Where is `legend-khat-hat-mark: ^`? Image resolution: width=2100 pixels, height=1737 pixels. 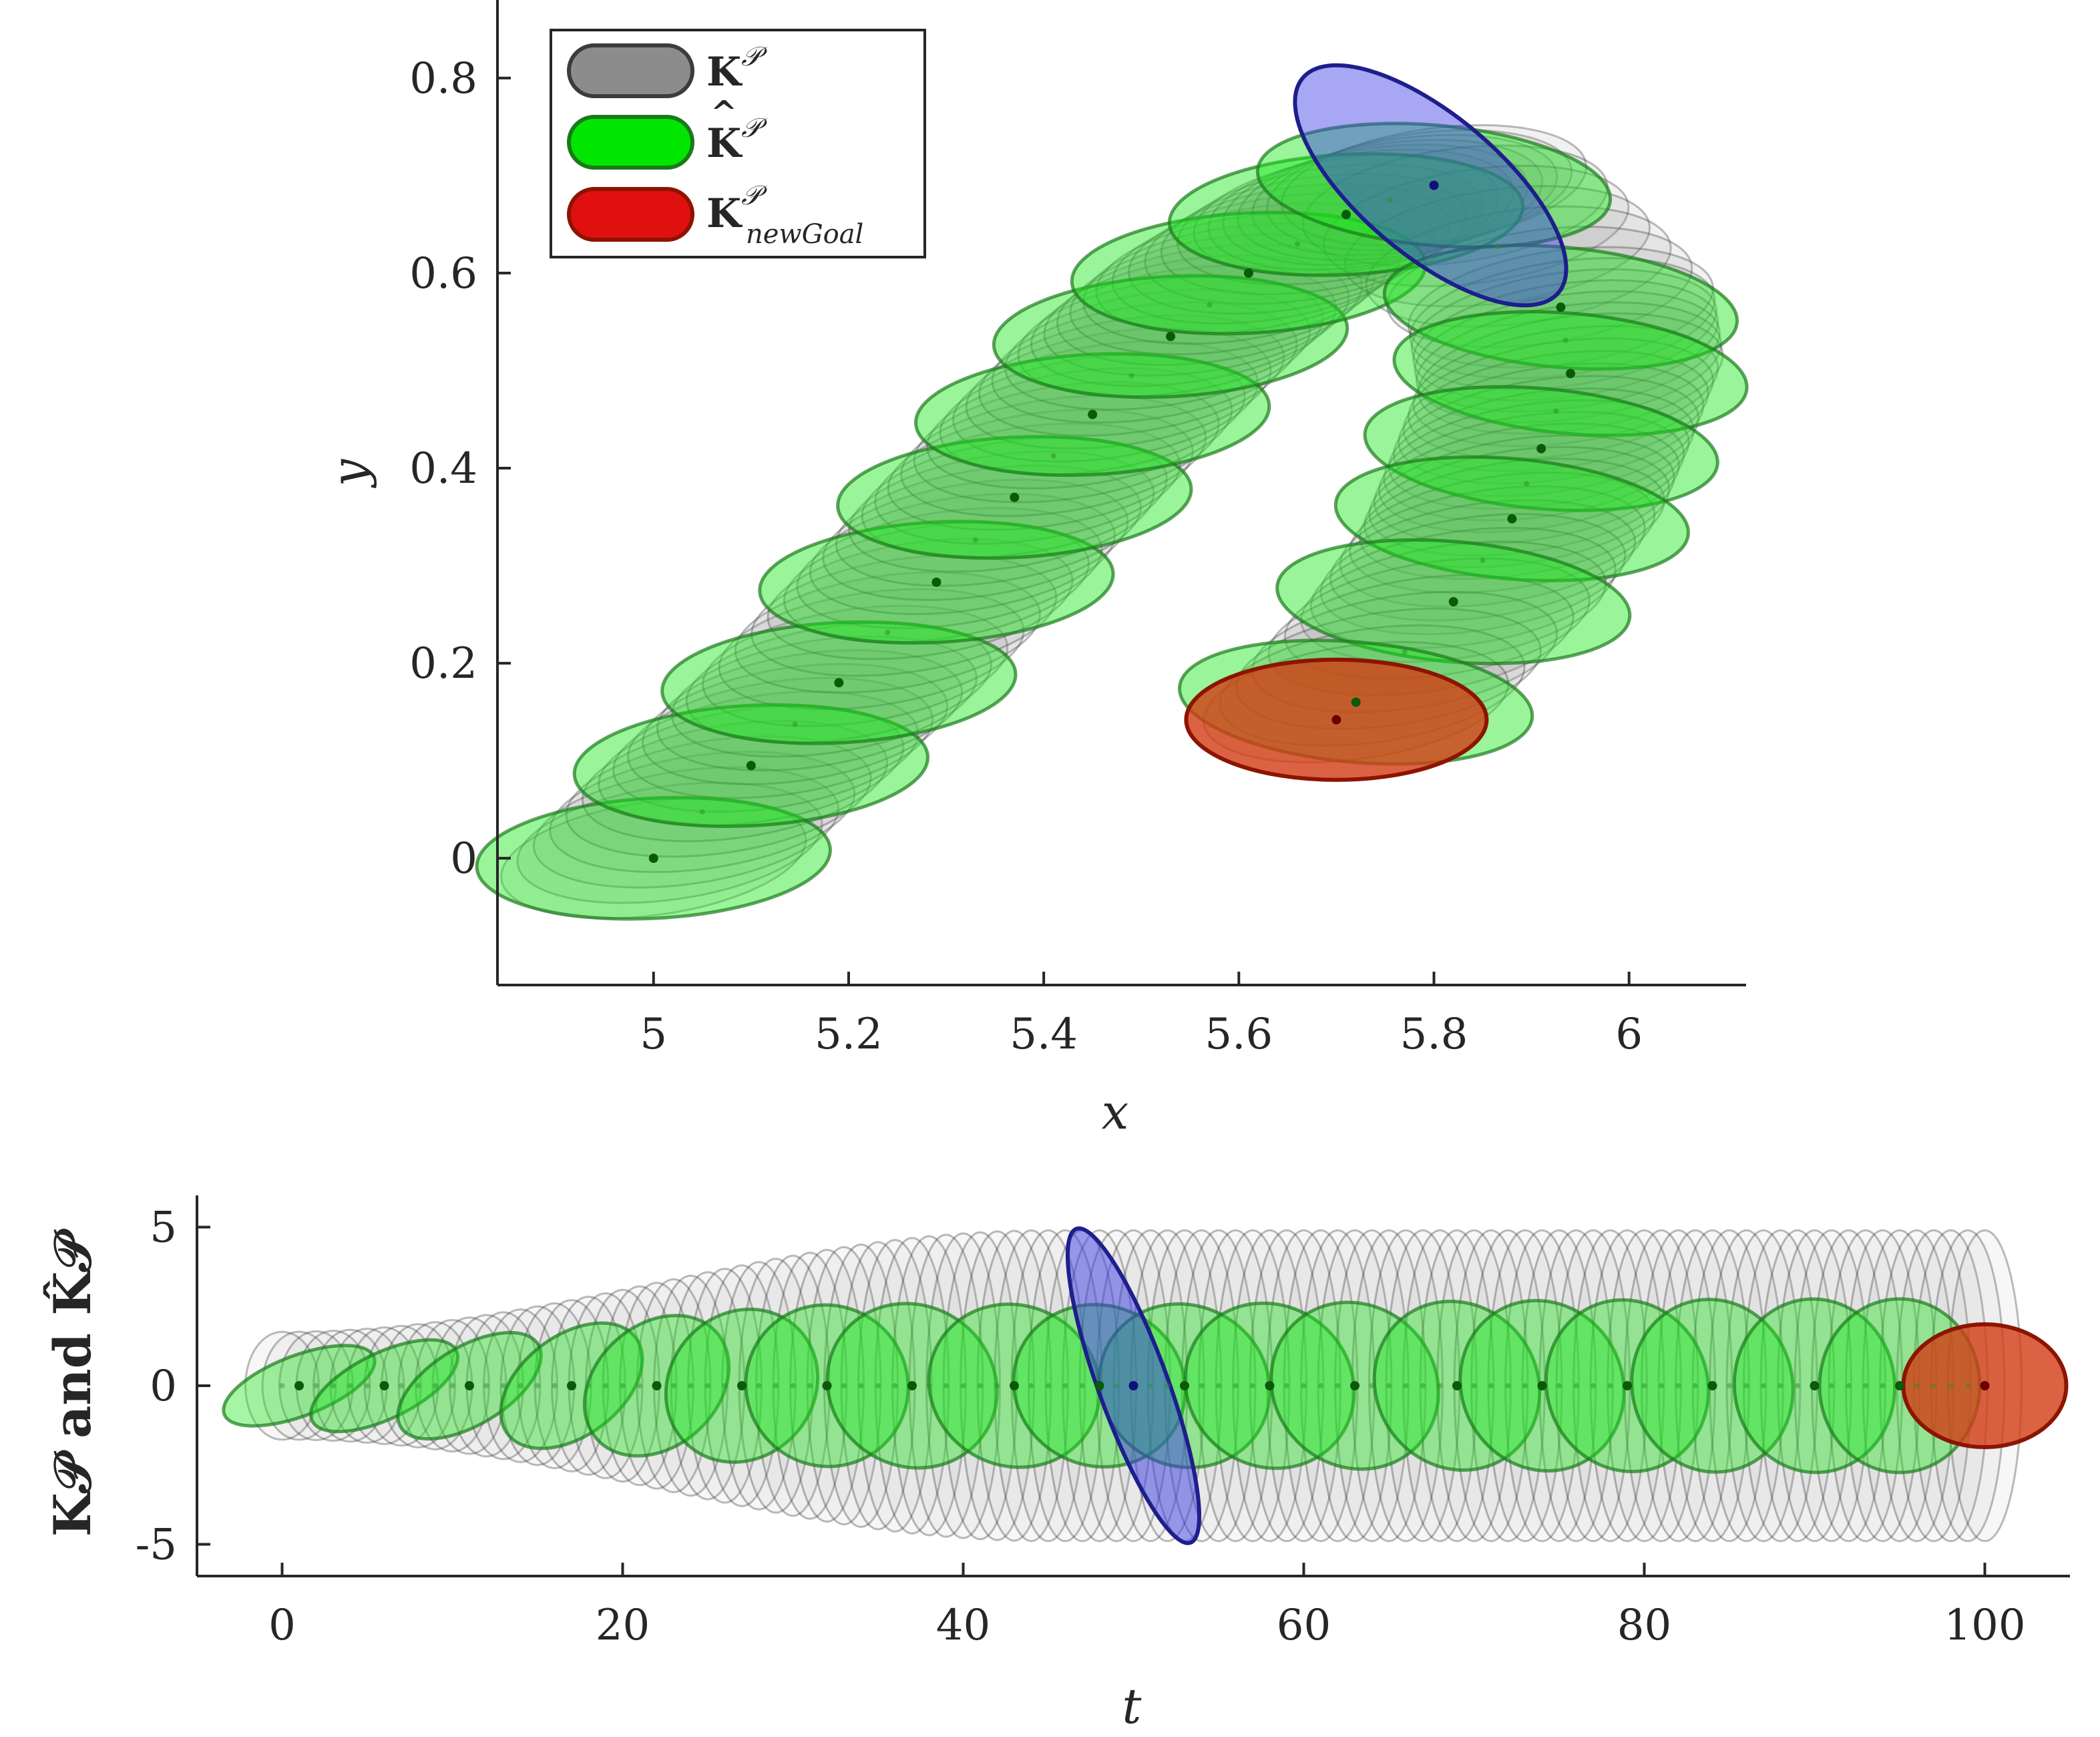 legend-khat-hat-mark: ^ is located at coordinates (723, 113).